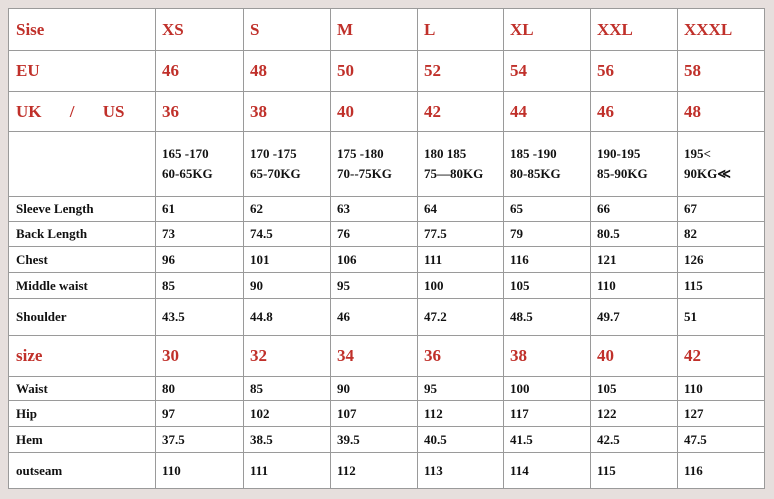 This screenshot has width=774, height=499. I want to click on table-cell: 63, so click(374, 209).